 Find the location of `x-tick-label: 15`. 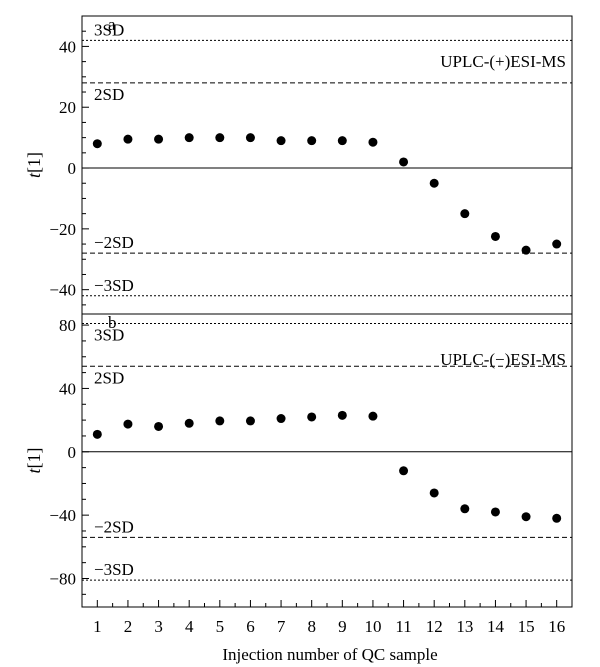

x-tick-label: 15 is located at coordinates (526, 626).